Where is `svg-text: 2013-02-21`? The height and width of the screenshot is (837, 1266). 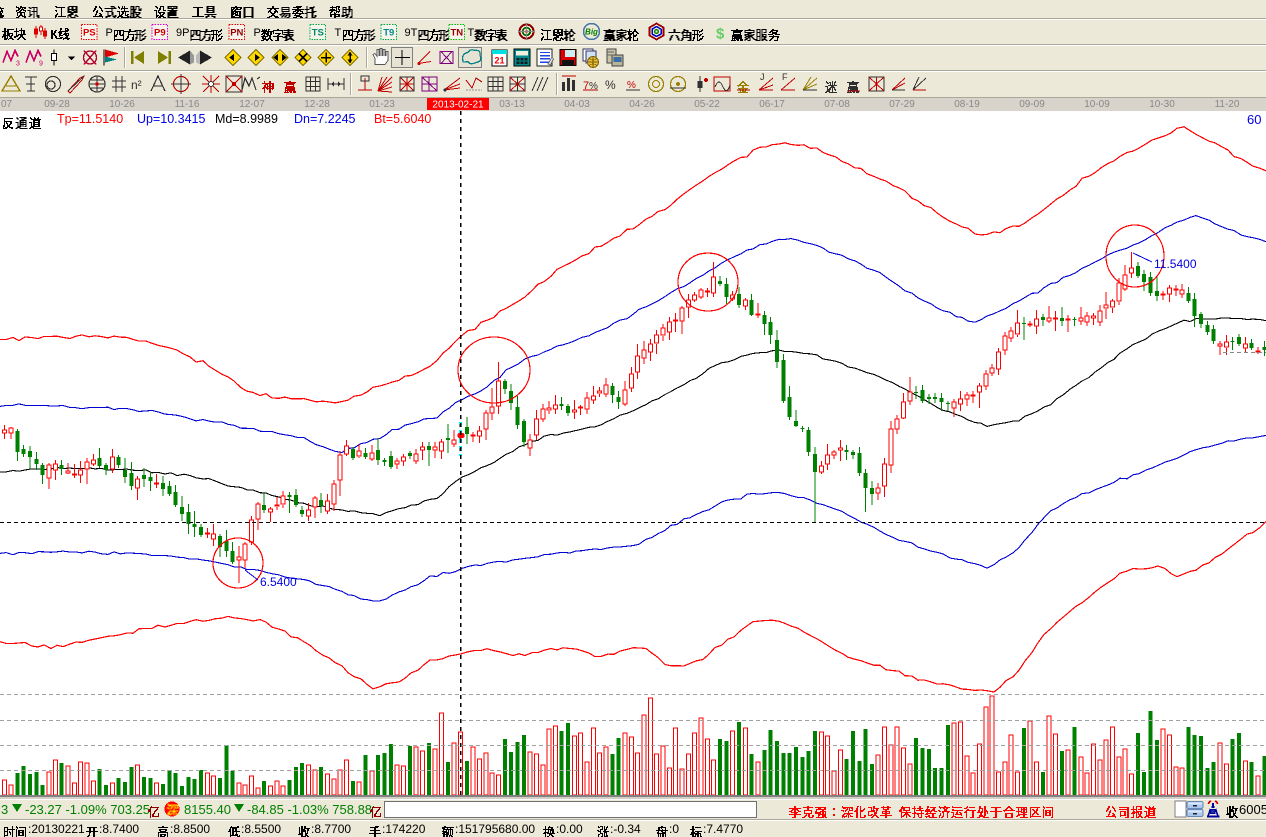 svg-text: 2013-02-21 is located at coordinates (458, 105).